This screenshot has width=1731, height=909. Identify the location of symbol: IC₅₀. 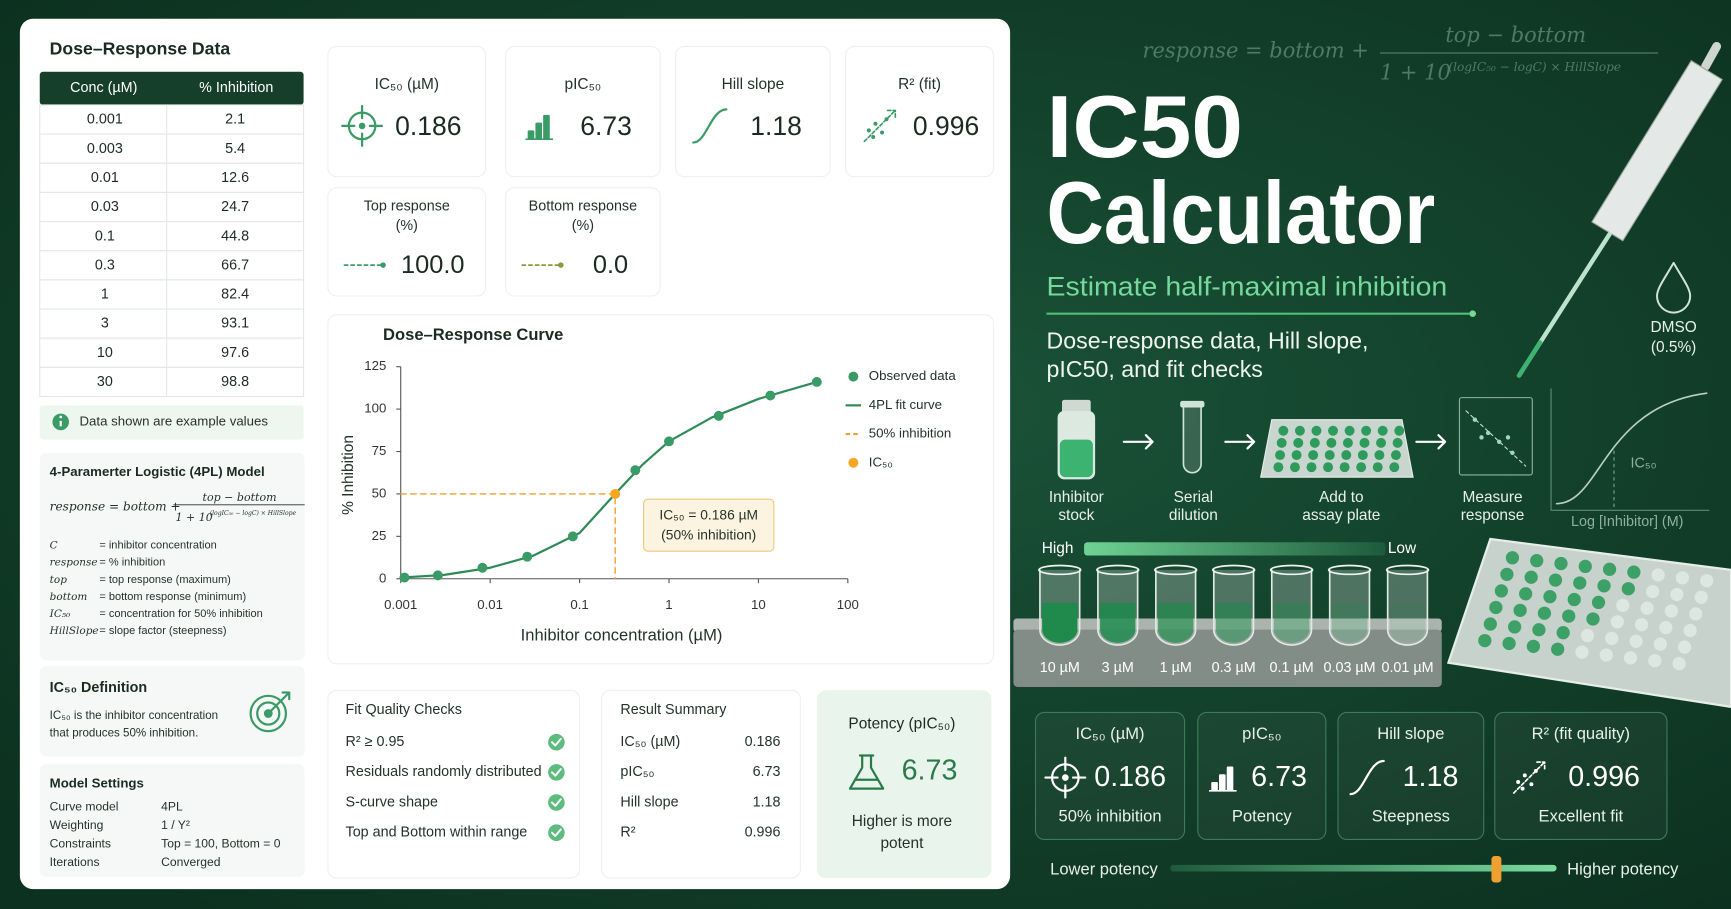
(60, 614).